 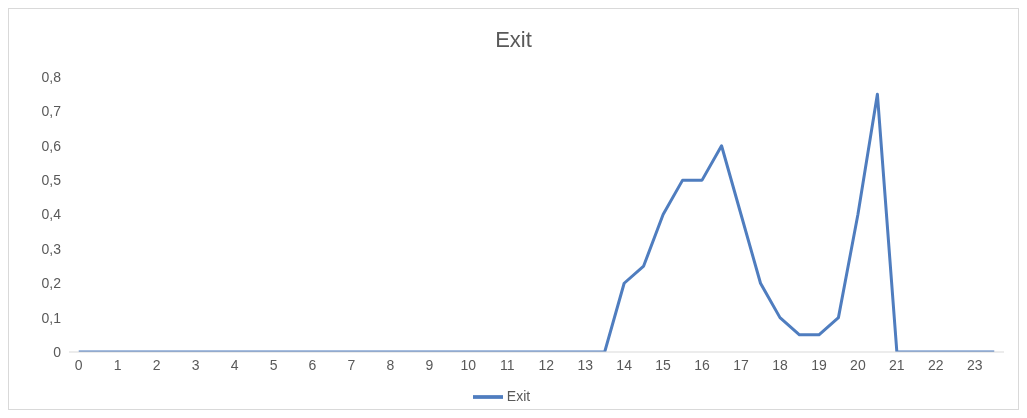 What do you see at coordinates (195, 364) in the screenshot?
I see `x-tick-label: 3` at bounding box center [195, 364].